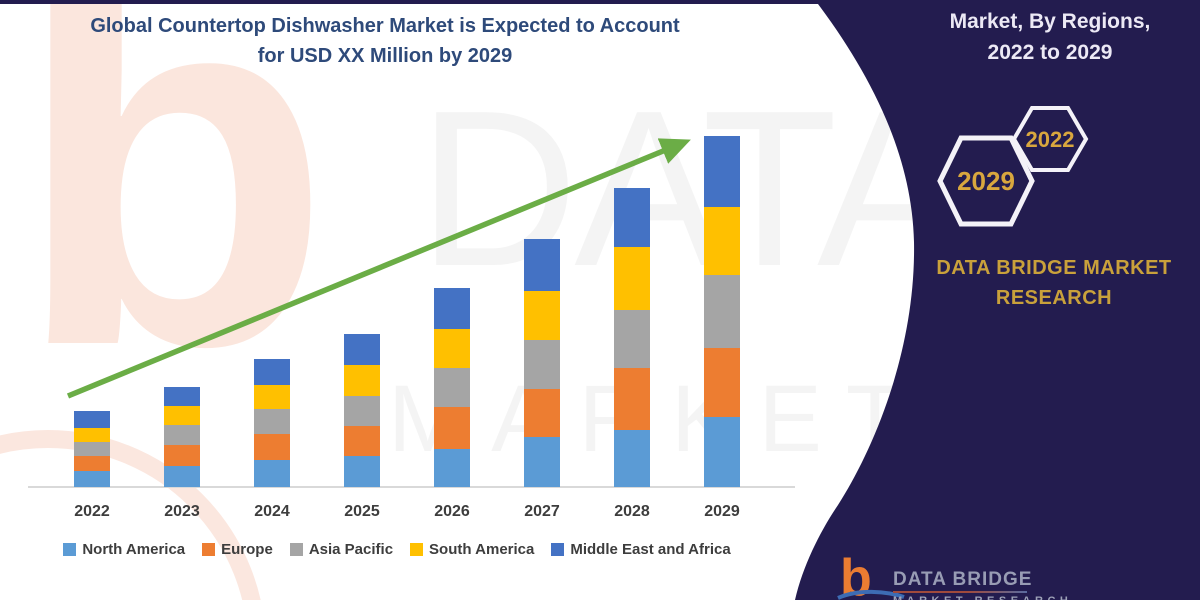  Describe the element at coordinates (542, 511) in the screenshot. I see `x-axis-label-2027: 2027` at that location.